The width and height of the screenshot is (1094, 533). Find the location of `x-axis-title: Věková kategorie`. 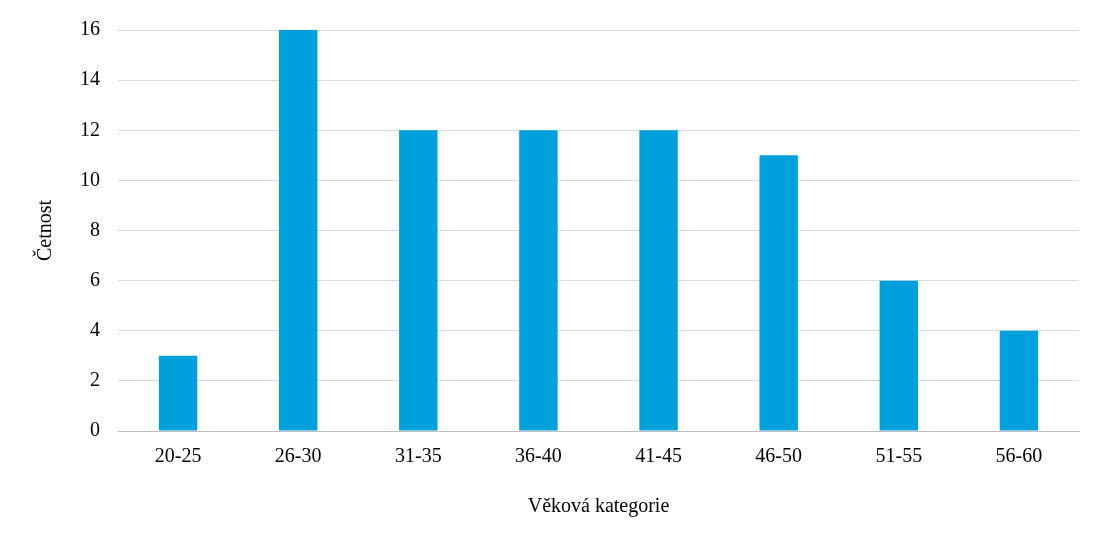

x-axis-title: Věková kategorie is located at coordinates (598, 506).